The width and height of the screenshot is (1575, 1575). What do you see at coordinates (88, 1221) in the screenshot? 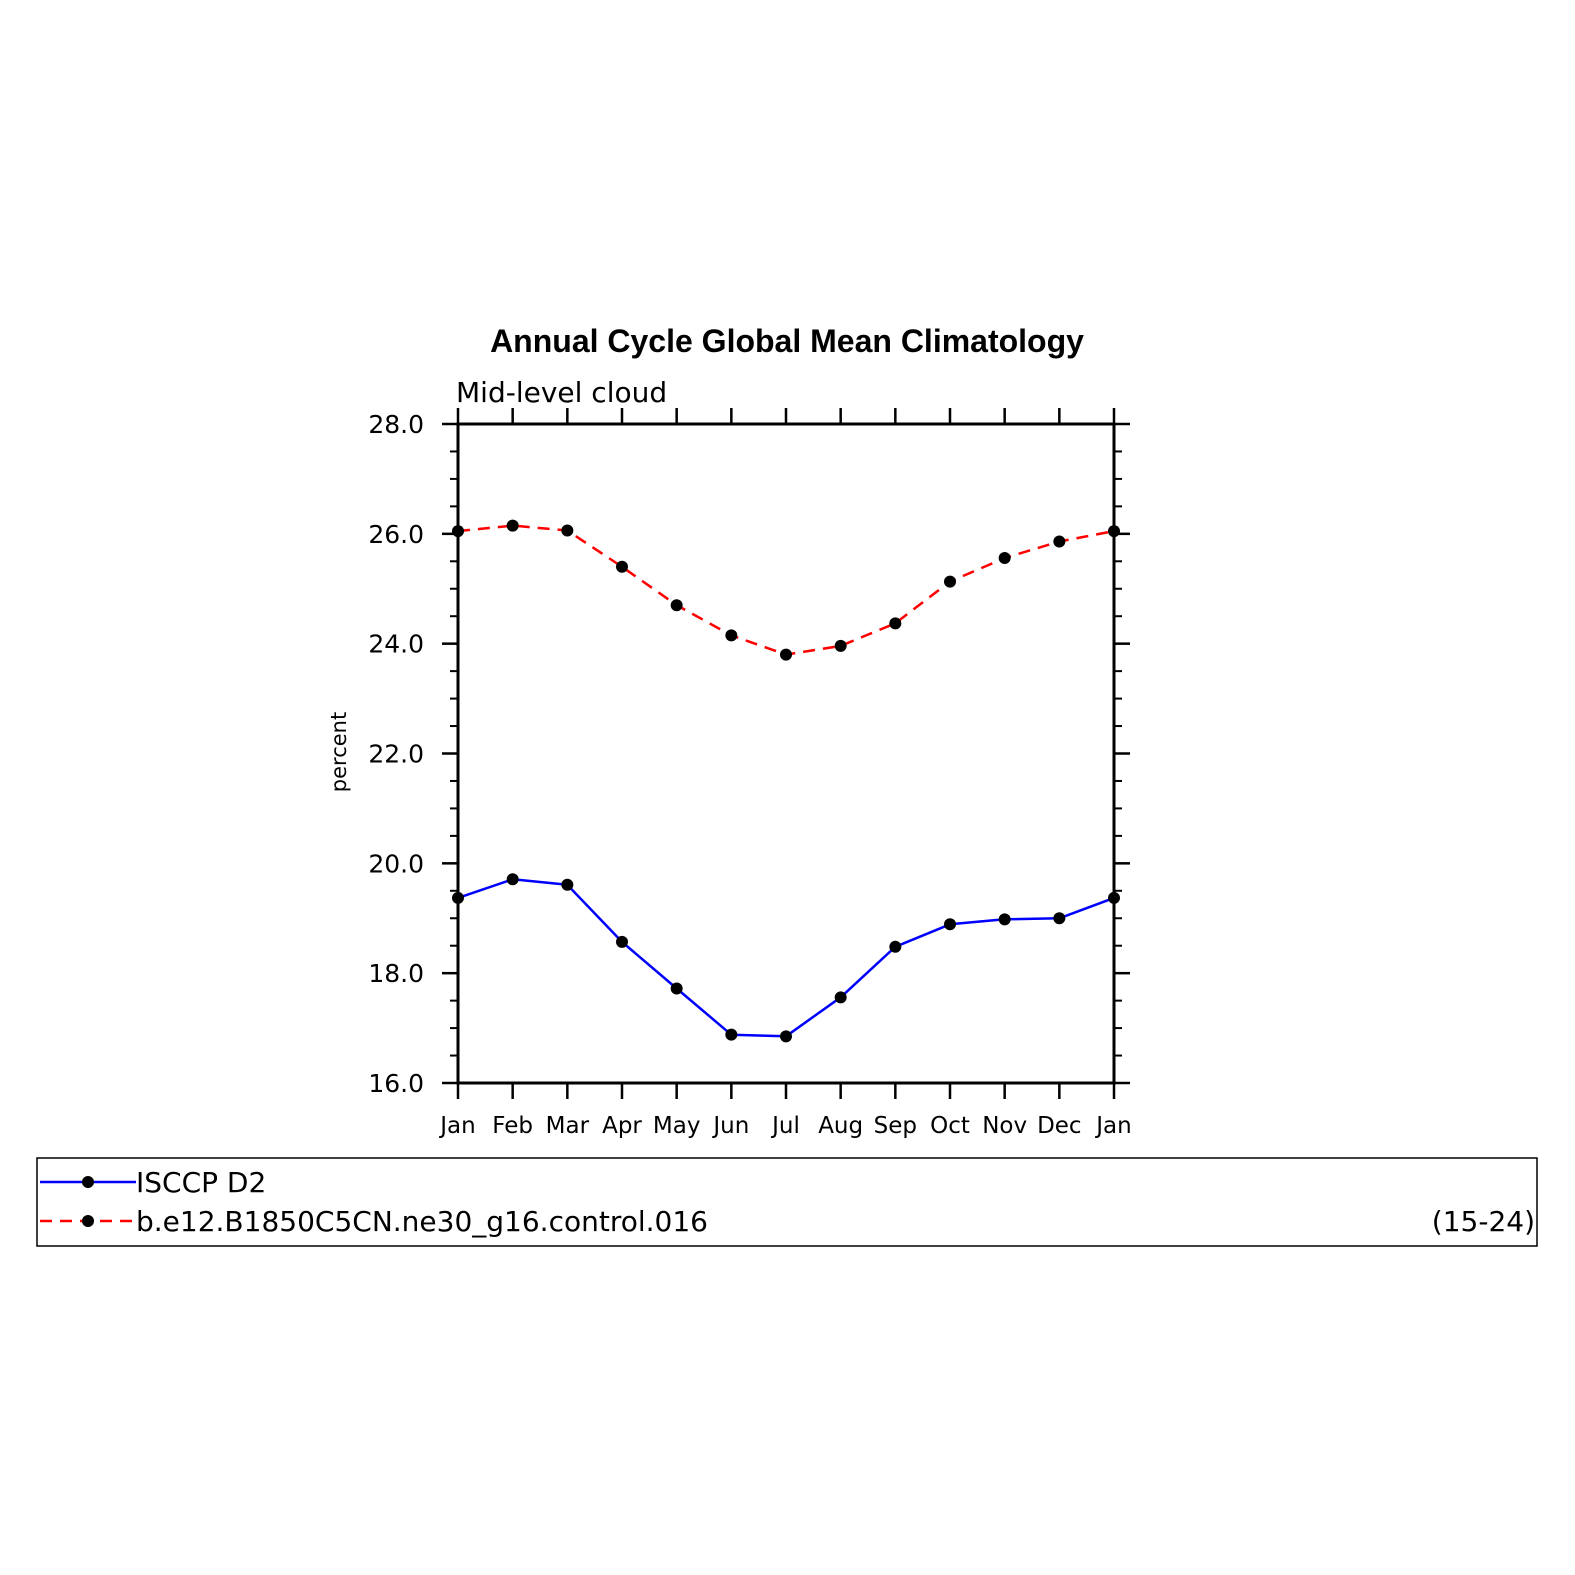
I see `legend-marker-model` at bounding box center [88, 1221].